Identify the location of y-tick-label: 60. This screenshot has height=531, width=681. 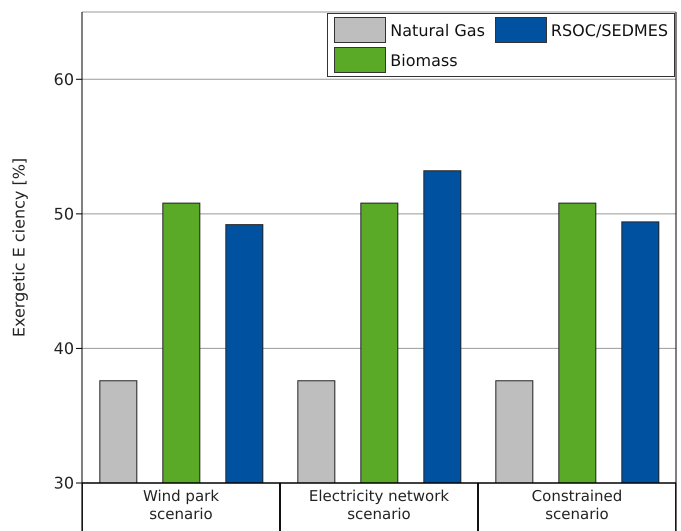
(64, 79).